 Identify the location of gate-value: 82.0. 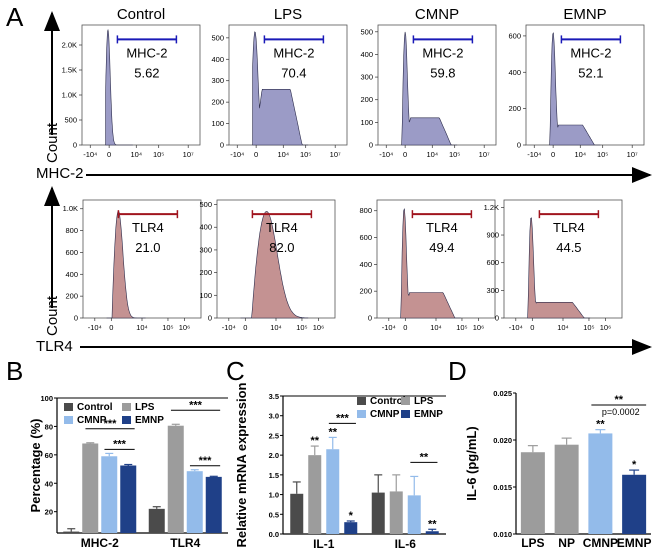
(281, 247).